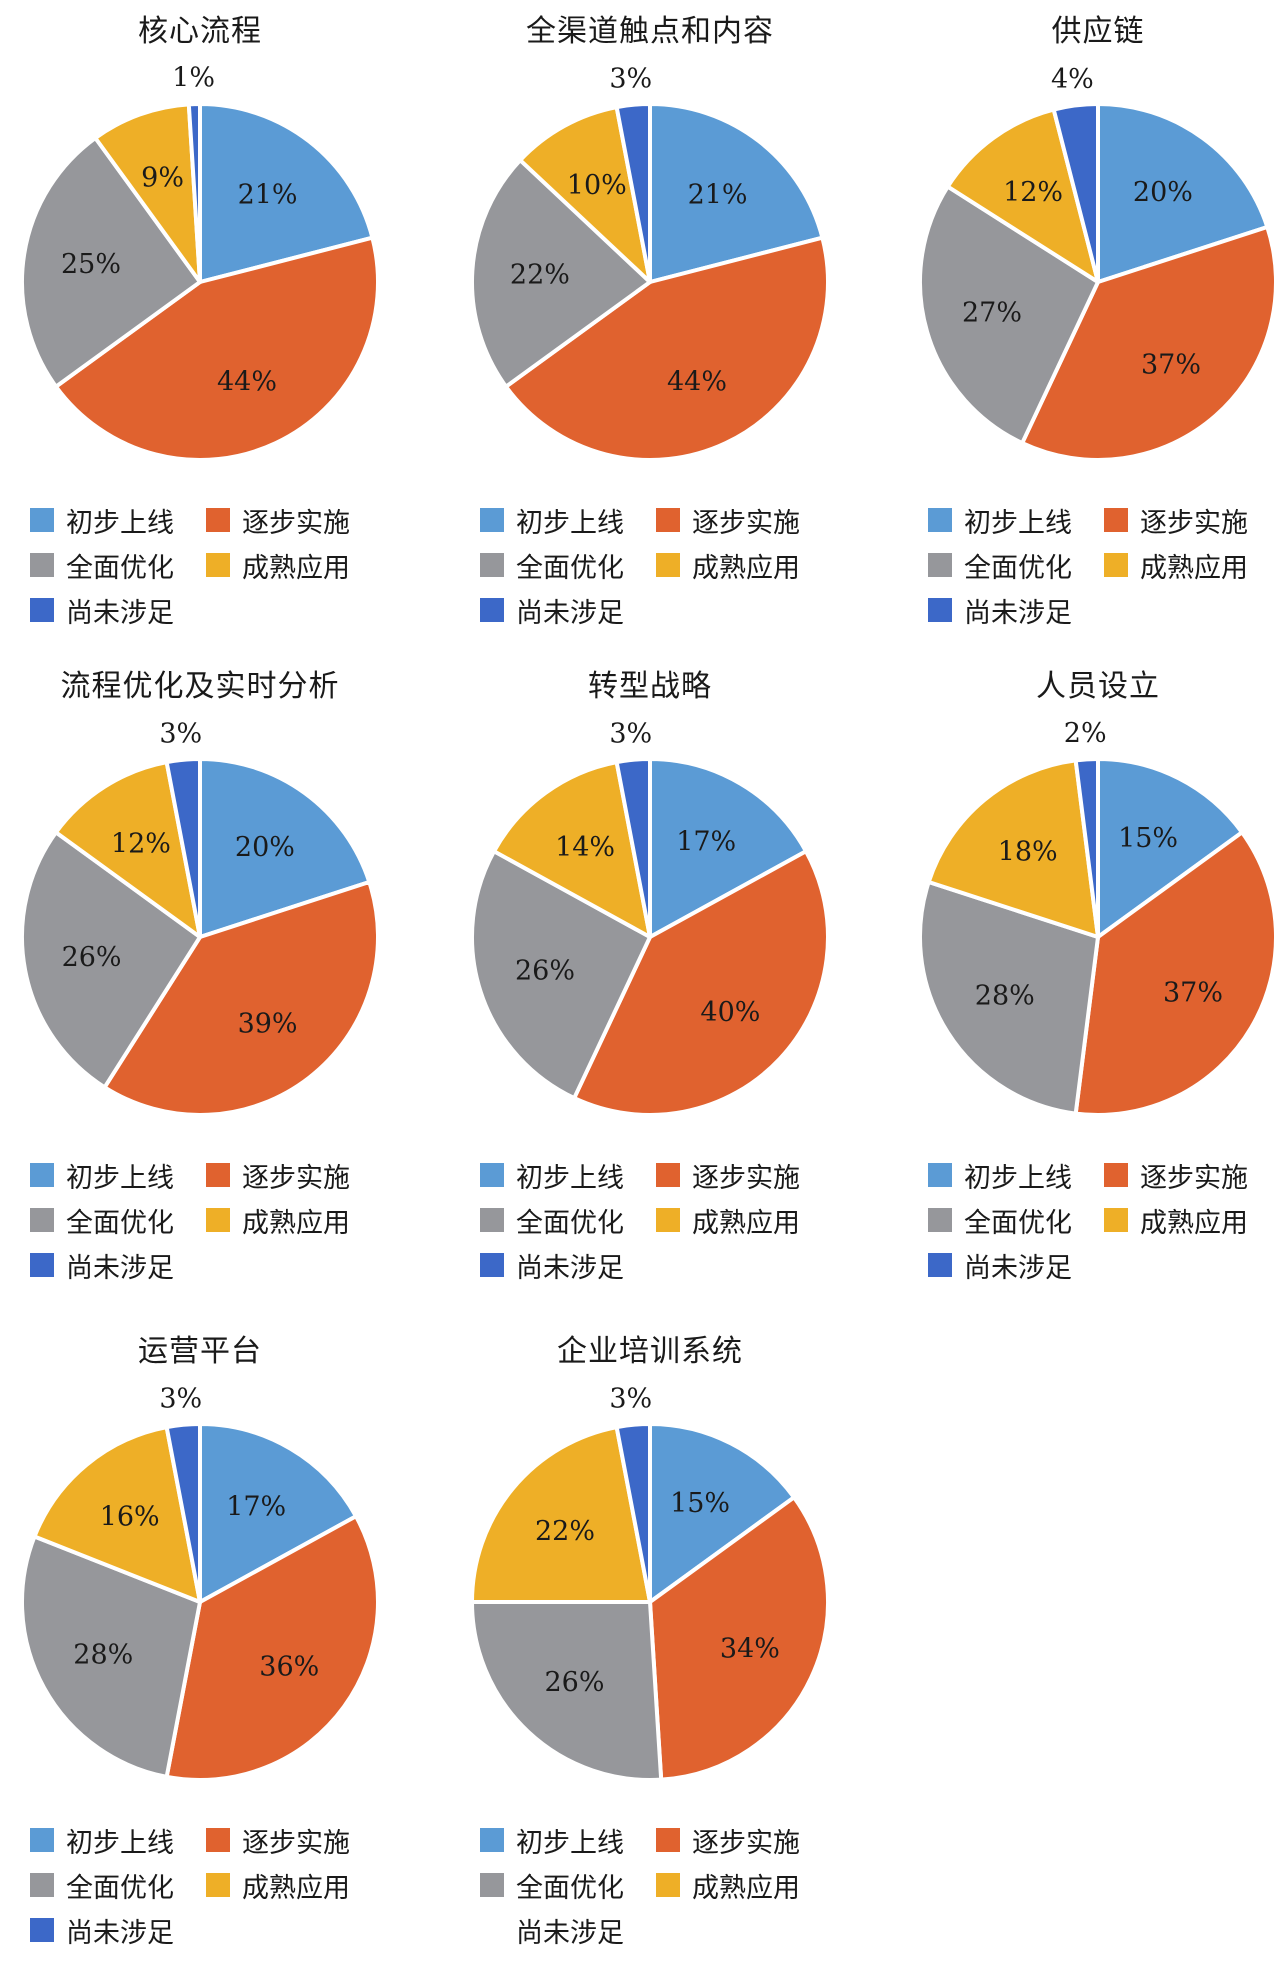 Image resolution: width=1279 pixels, height=1965 pixels. What do you see at coordinates (650, 686) in the screenshot?
I see `chart-title: 转型战略` at bounding box center [650, 686].